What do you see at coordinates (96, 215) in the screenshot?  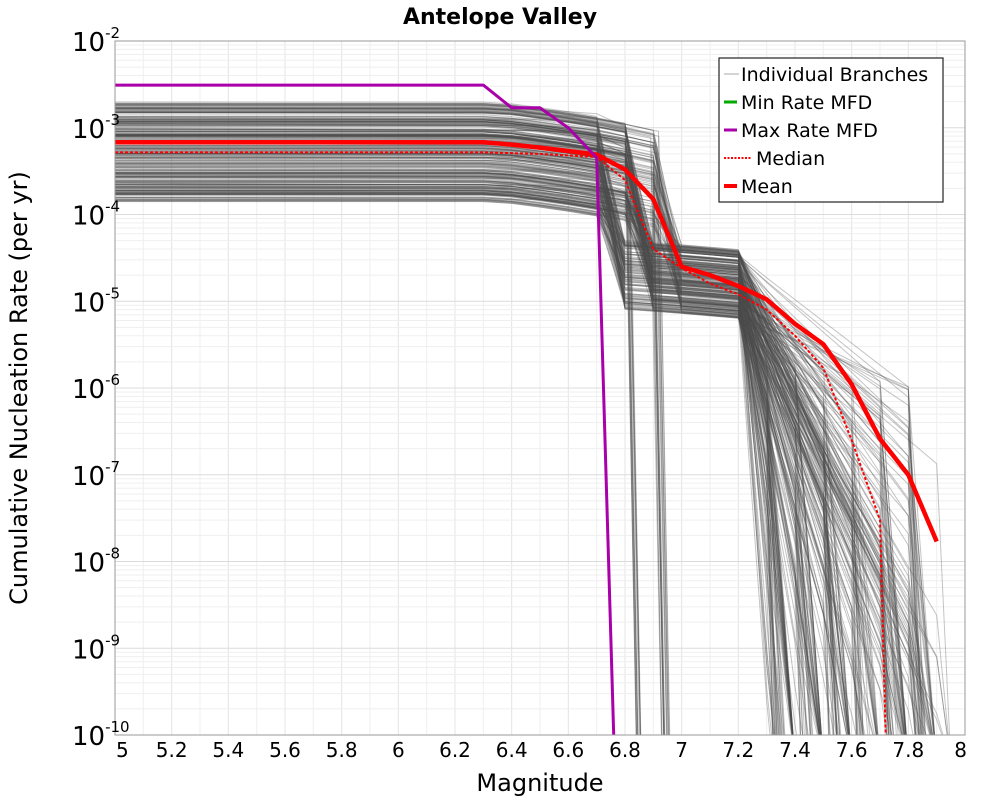 I see `y-tick-label: 10⁻⁴` at bounding box center [96, 215].